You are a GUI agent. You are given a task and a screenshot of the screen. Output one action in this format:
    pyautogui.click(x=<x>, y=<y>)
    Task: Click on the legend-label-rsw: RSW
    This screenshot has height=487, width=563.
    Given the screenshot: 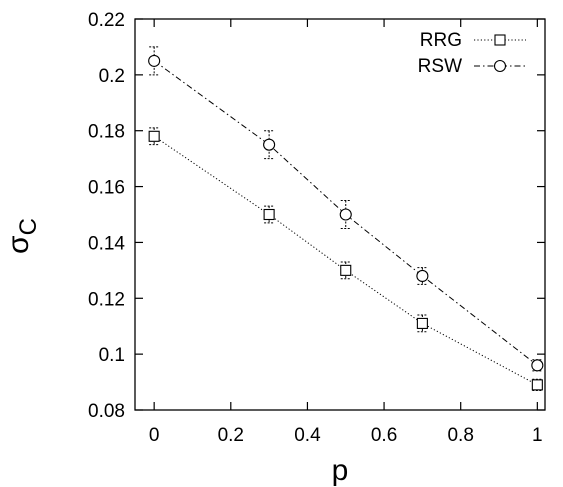 What is the action you would take?
    pyautogui.click(x=440, y=66)
    